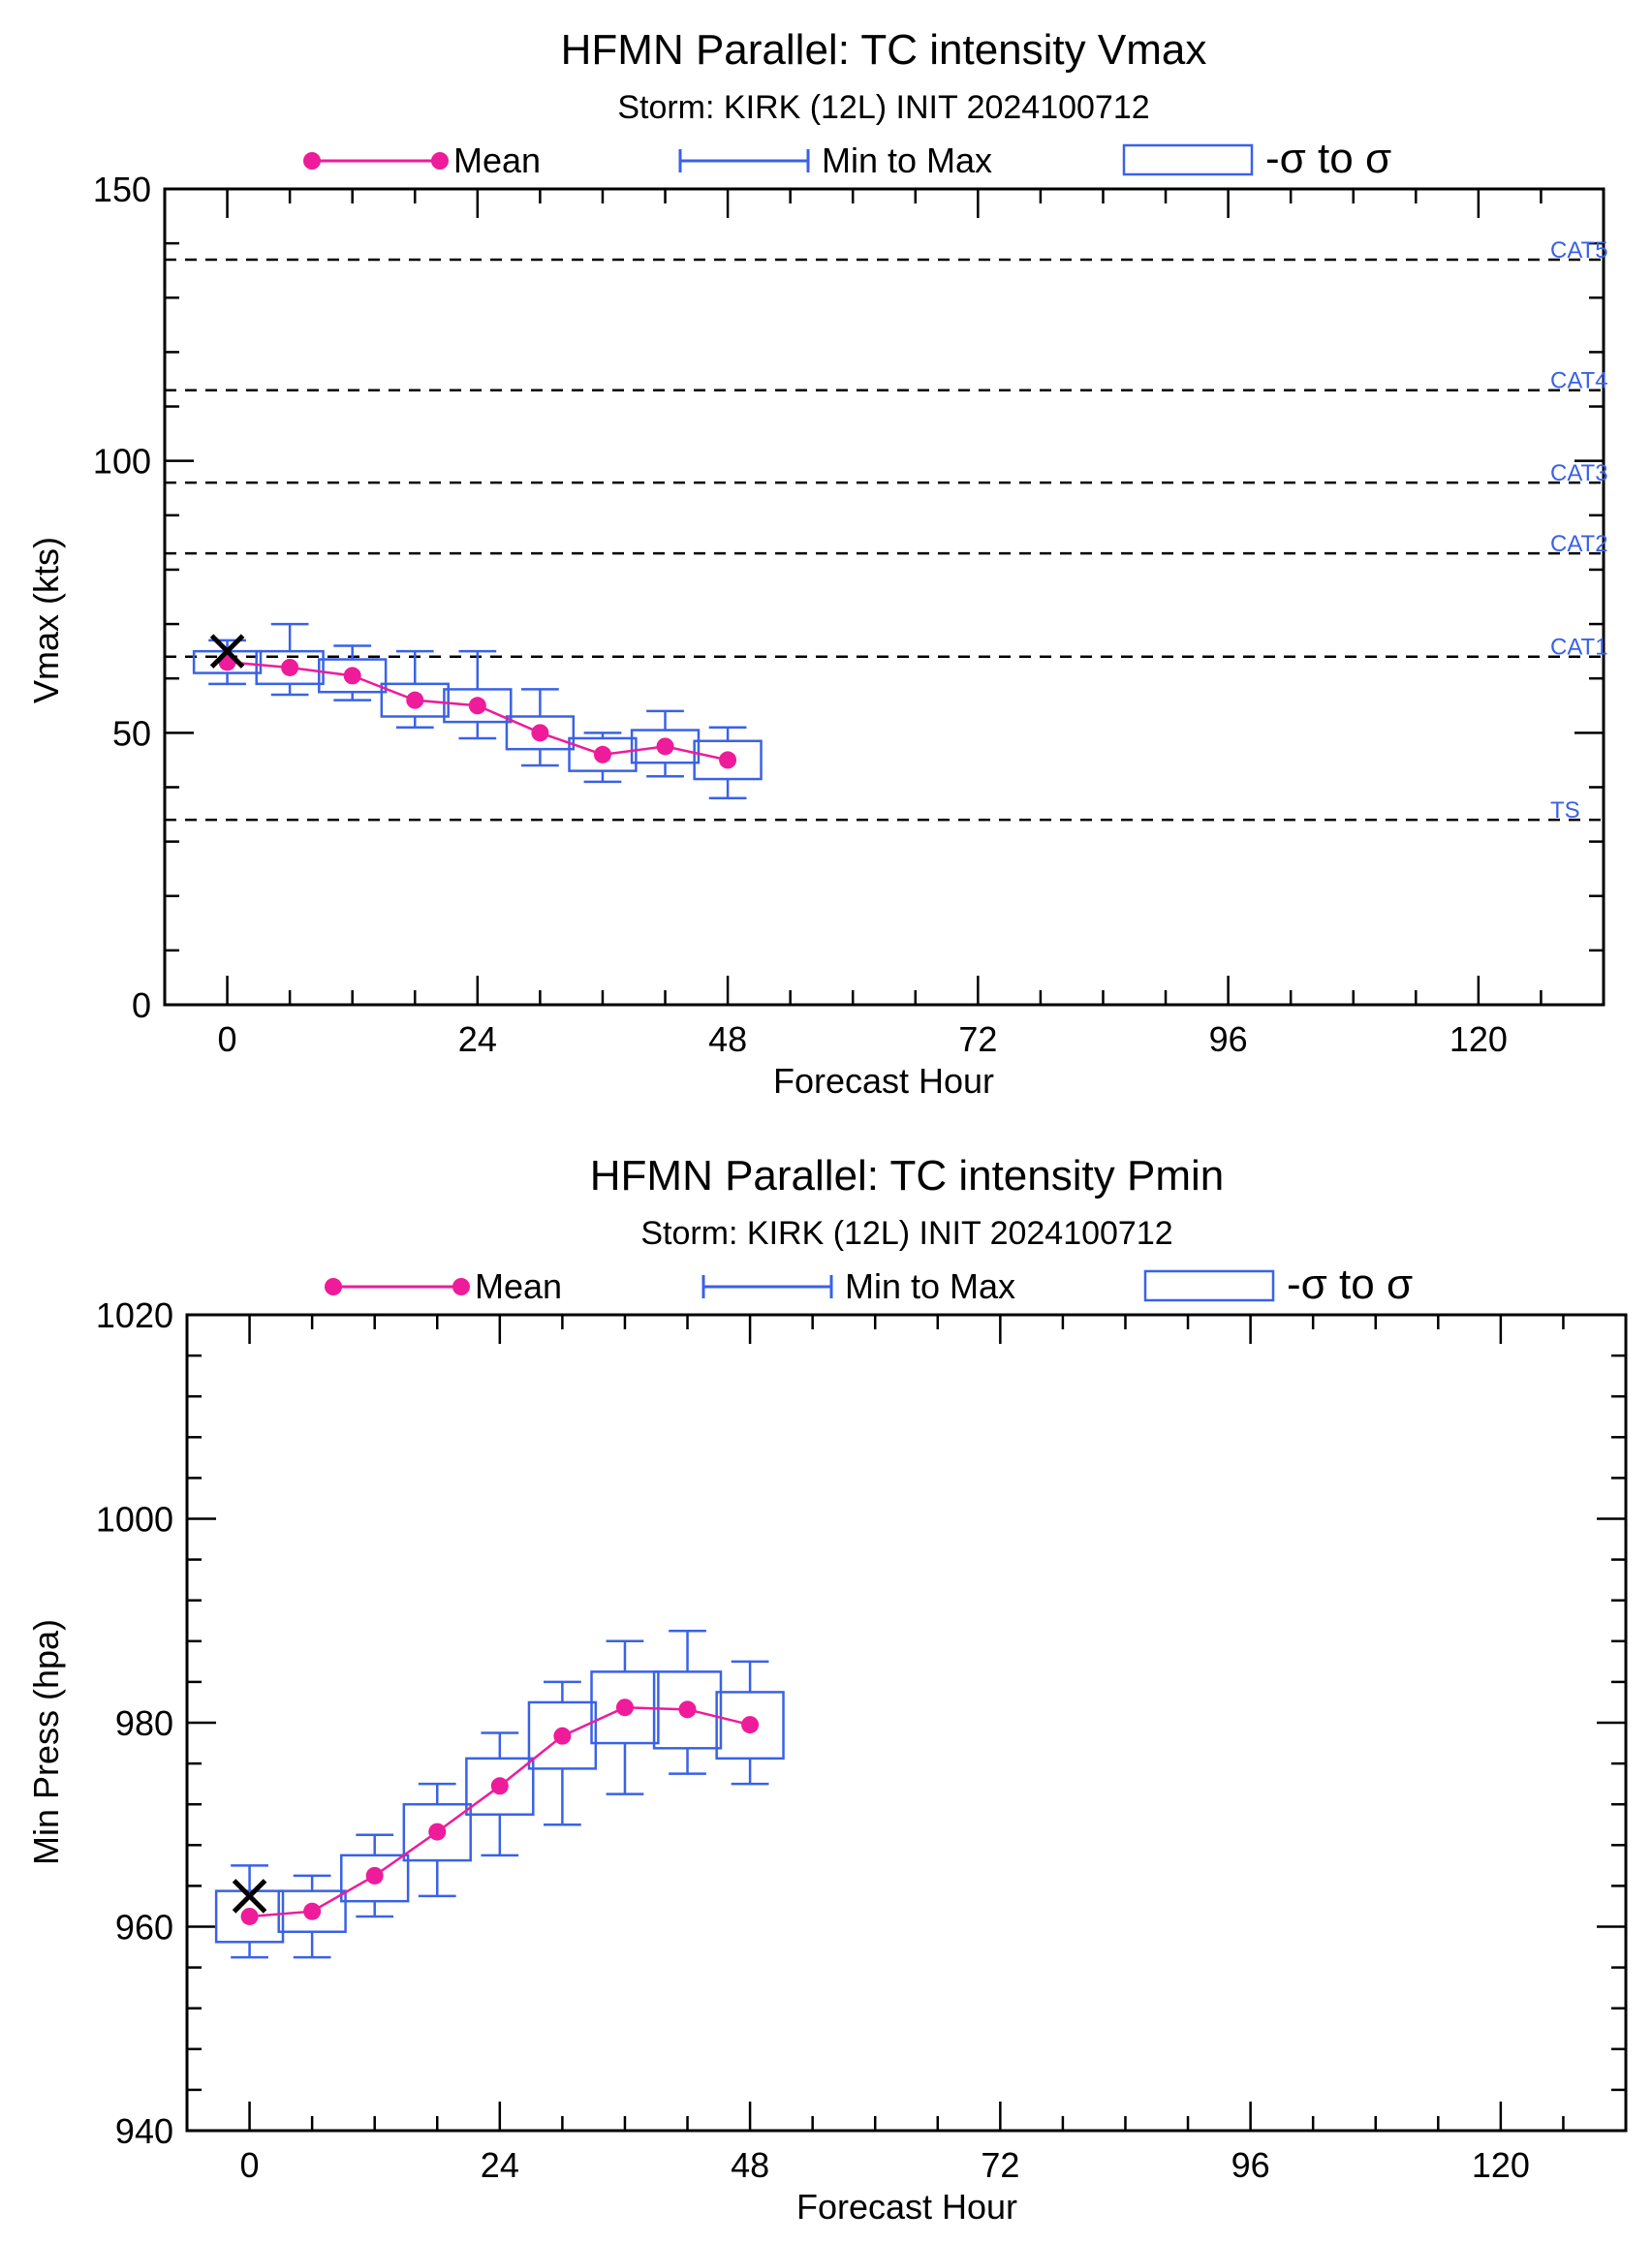 The width and height of the screenshot is (1652, 2244). Describe the element at coordinates (1579, 648) in the screenshot. I see `threshold-label-cat1: CAT1` at that location.